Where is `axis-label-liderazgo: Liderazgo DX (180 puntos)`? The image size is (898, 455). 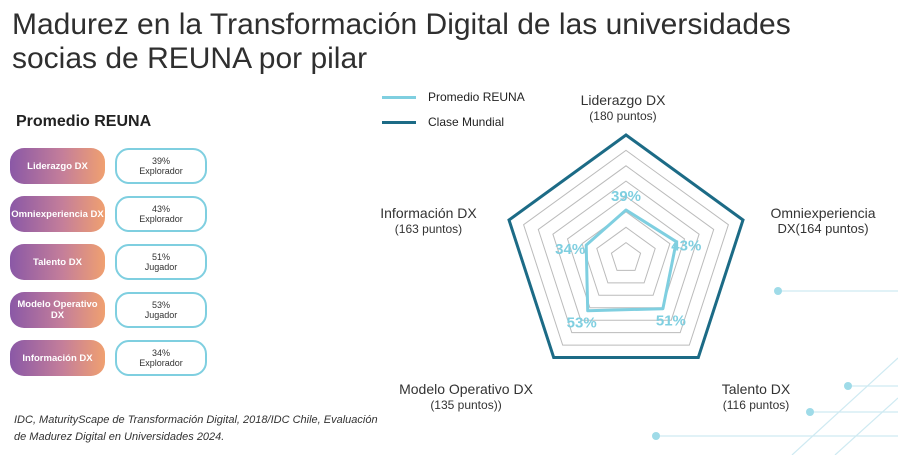
axis-label-liderazgo: Liderazgo DX (180 puntos) is located at coordinates (623, 108).